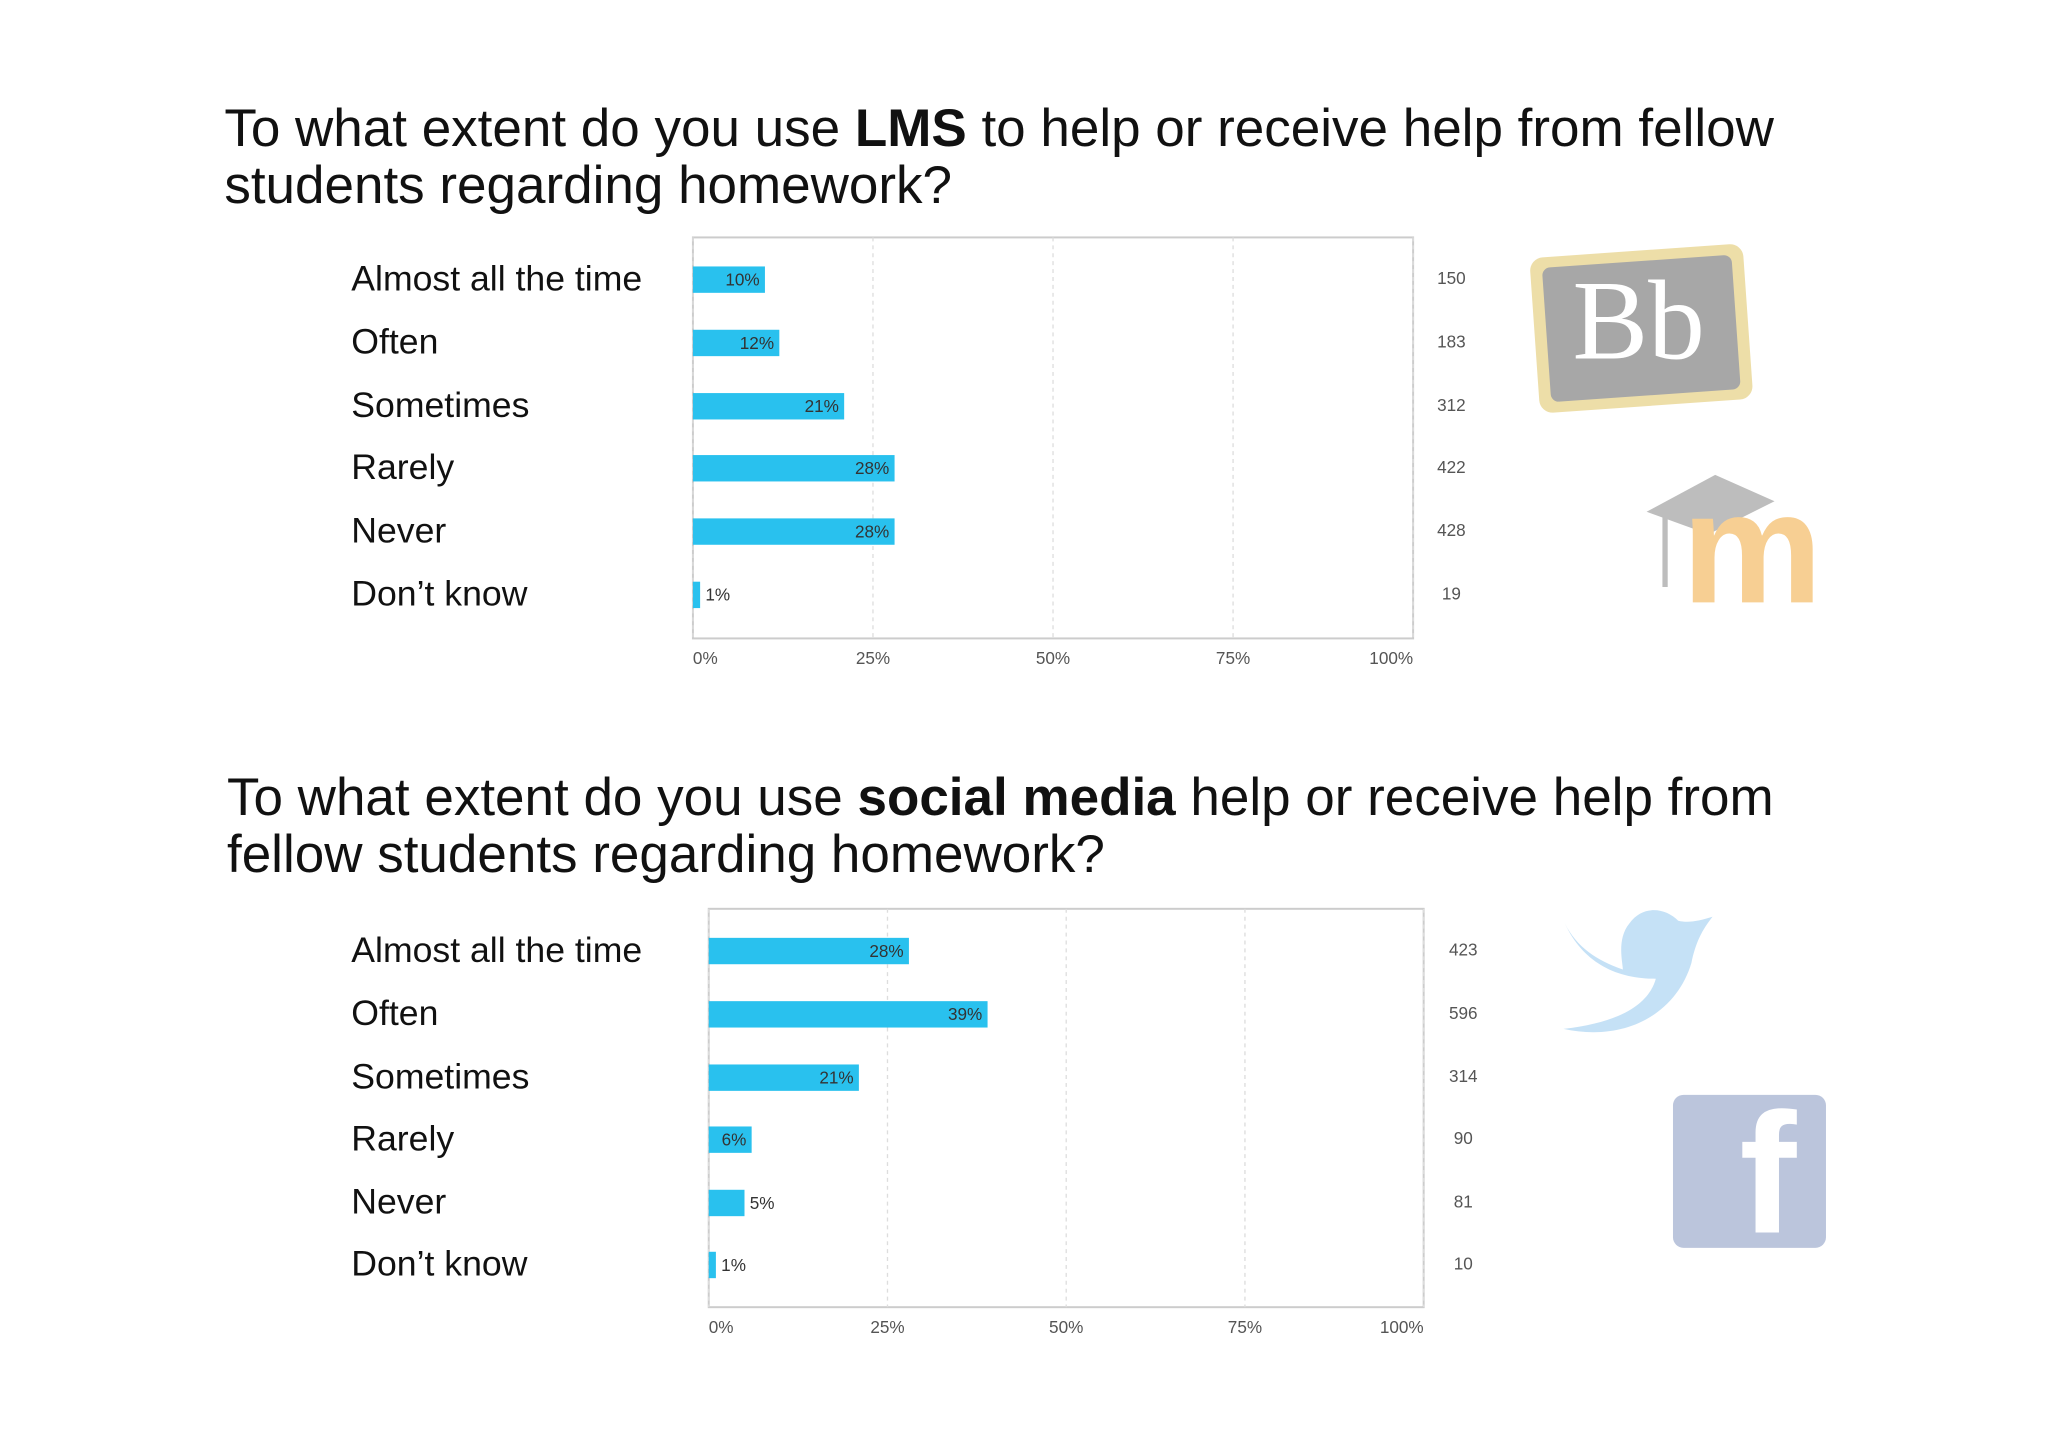  Describe the element at coordinates (757, 343) in the screenshot. I see `value-label: 12%` at that location.